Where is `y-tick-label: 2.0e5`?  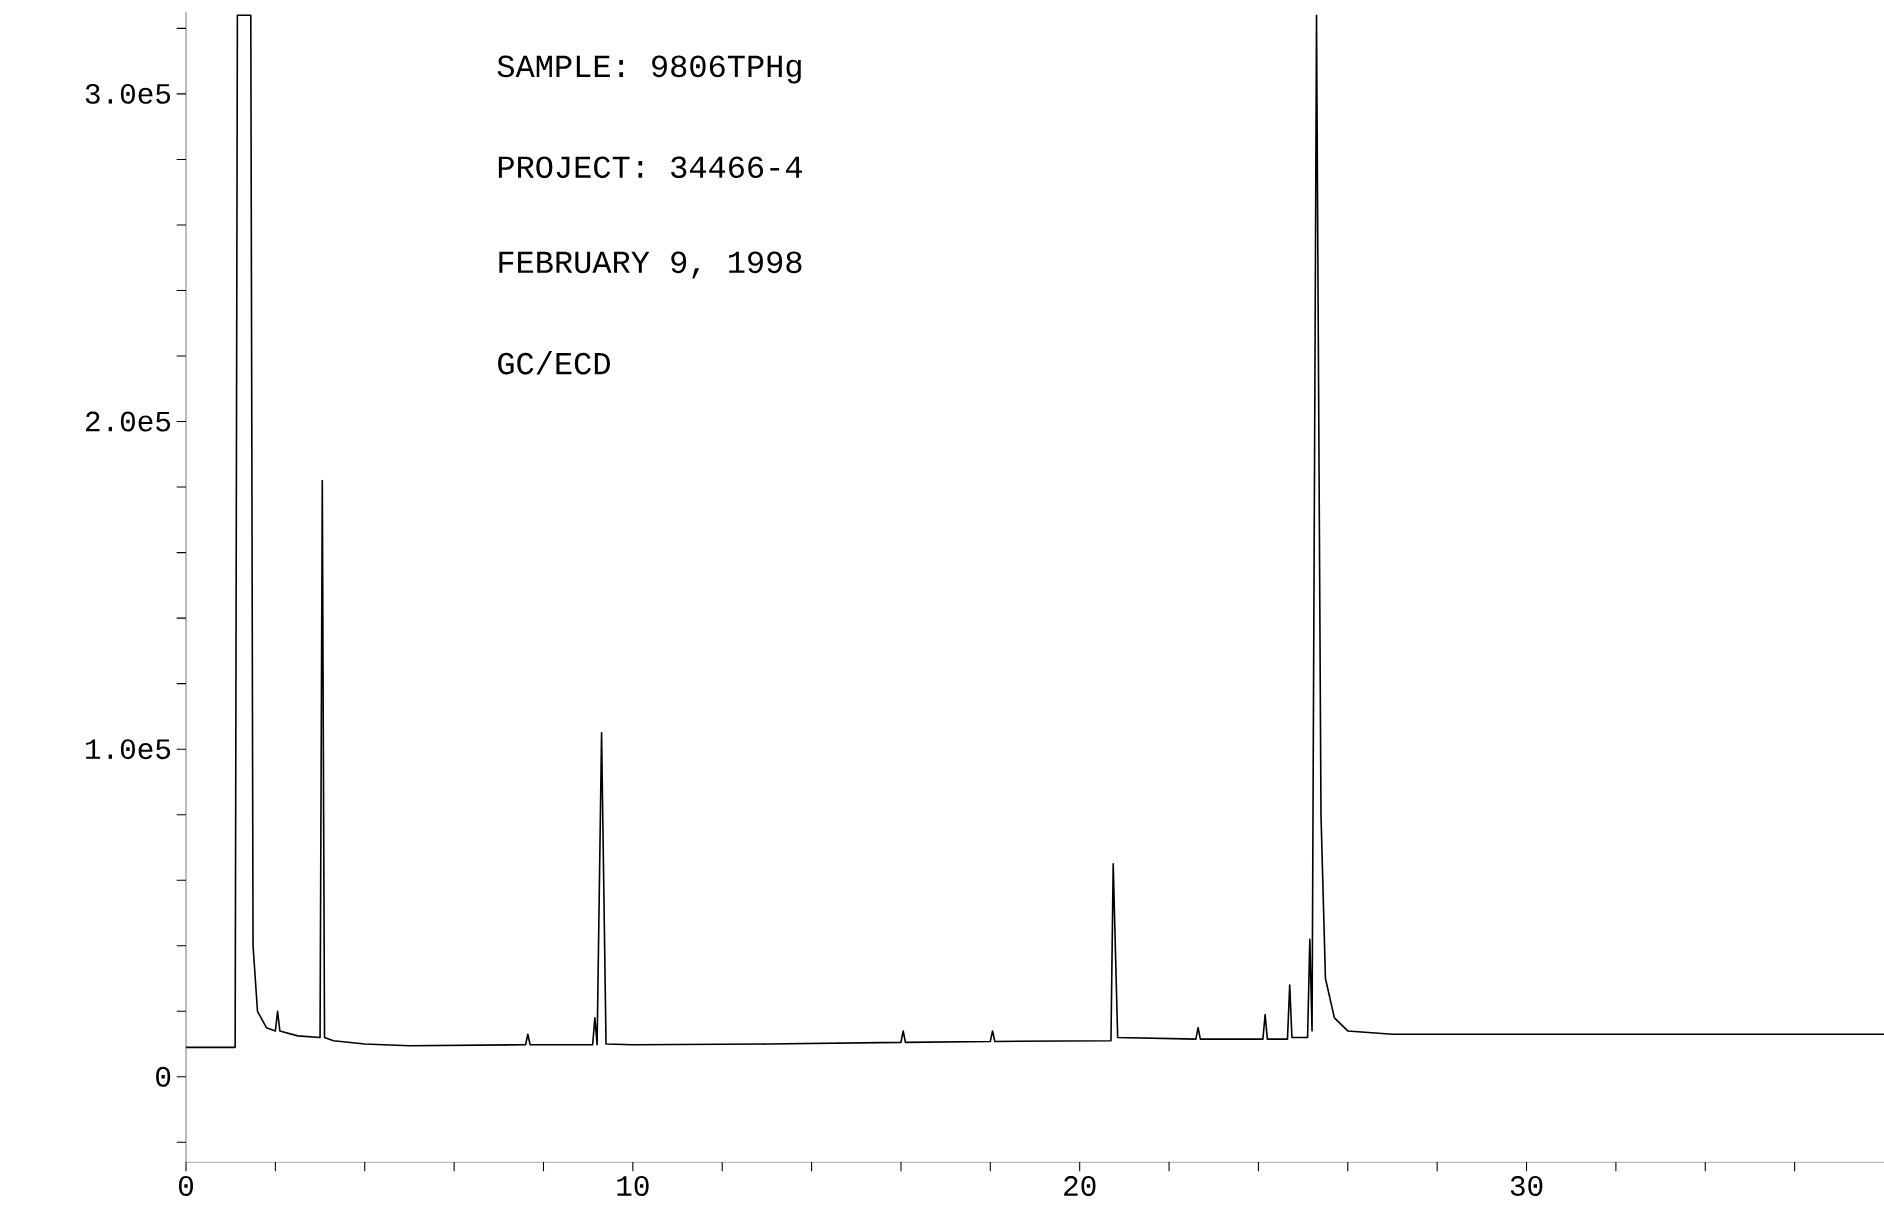 y-tick-label: 2.0e5 is located at coordinates (128, 421).